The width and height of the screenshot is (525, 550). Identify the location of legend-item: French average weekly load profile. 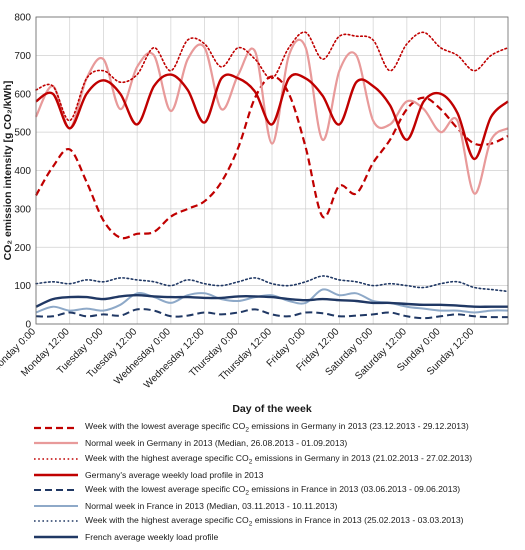
(275, 537).